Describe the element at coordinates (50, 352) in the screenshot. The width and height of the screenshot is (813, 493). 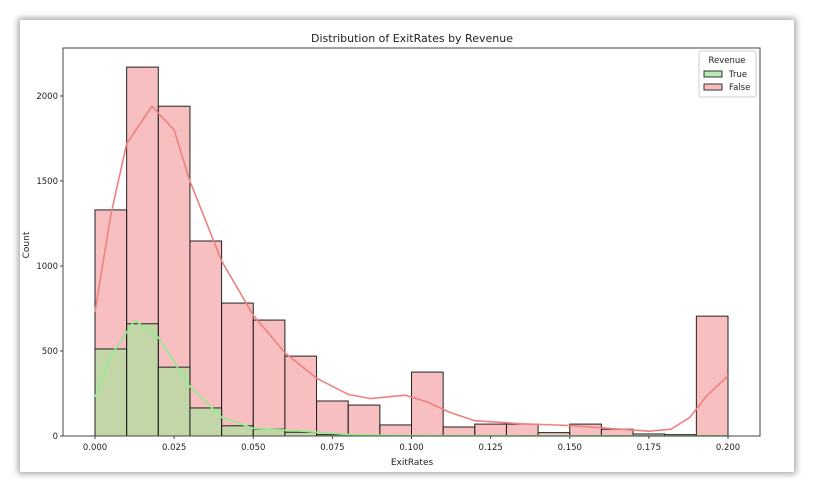
I see `y-tick-label: 500` at that location.